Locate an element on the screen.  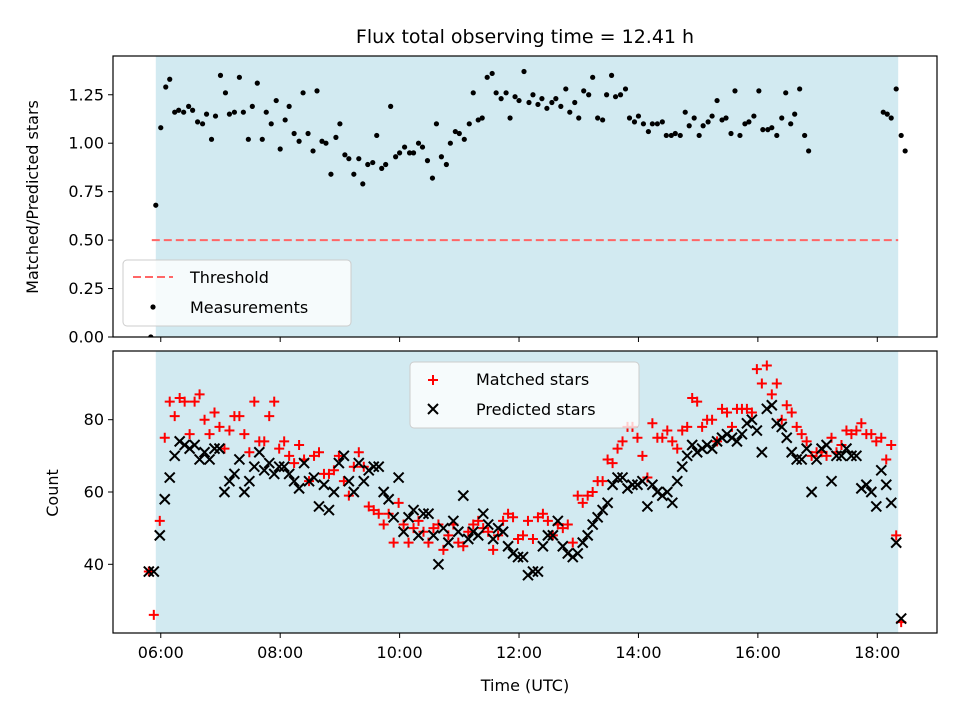
bottom-x-tick-label-6: 18:00 is located at coordinates (877, 652).